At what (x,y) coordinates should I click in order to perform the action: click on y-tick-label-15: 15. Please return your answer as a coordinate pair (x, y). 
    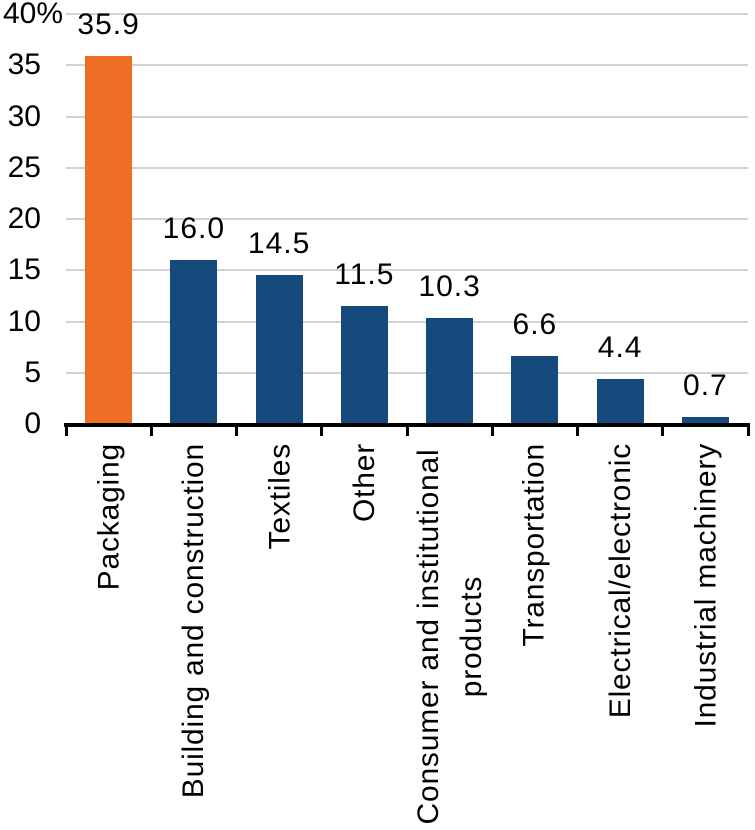
    Looking at the image, I should click on (24, 270).